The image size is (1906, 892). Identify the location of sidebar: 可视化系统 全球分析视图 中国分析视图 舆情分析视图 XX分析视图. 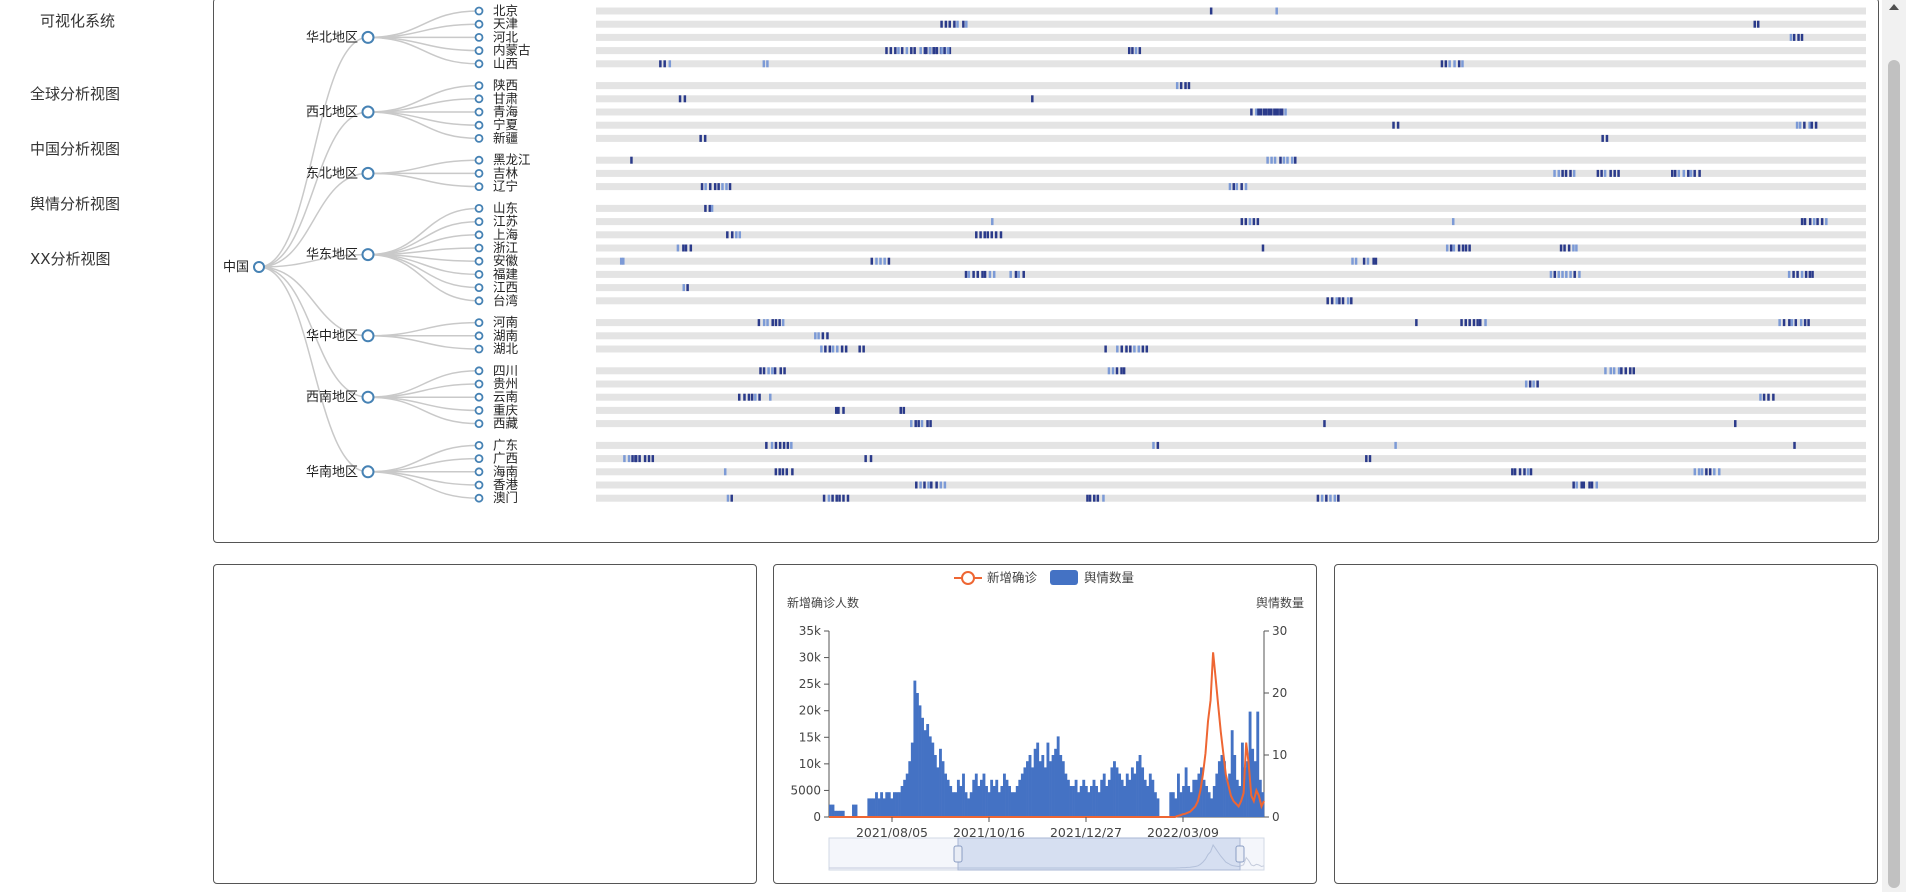
(102, 446).